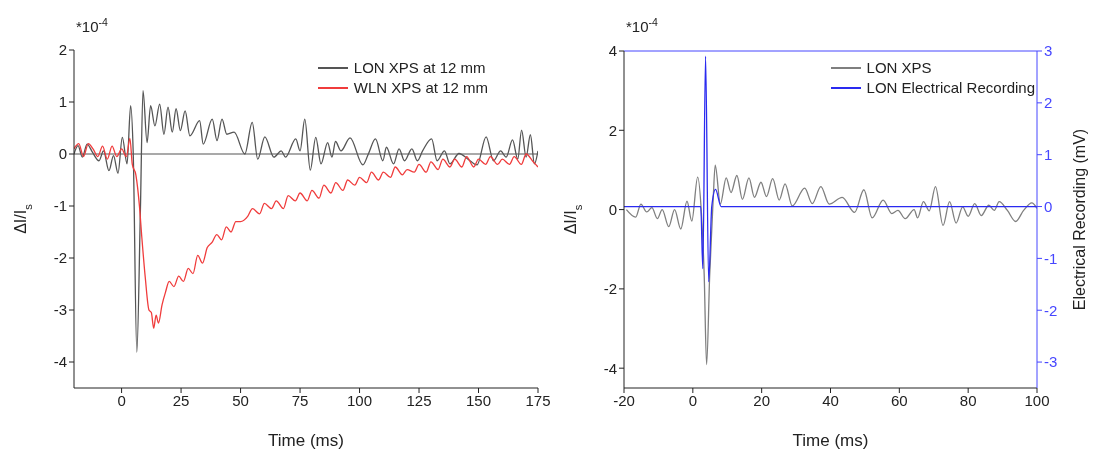 The height and width of the screenshot is (464, 1113). I want to click on y-tick-label: 4, so click(612, 51).